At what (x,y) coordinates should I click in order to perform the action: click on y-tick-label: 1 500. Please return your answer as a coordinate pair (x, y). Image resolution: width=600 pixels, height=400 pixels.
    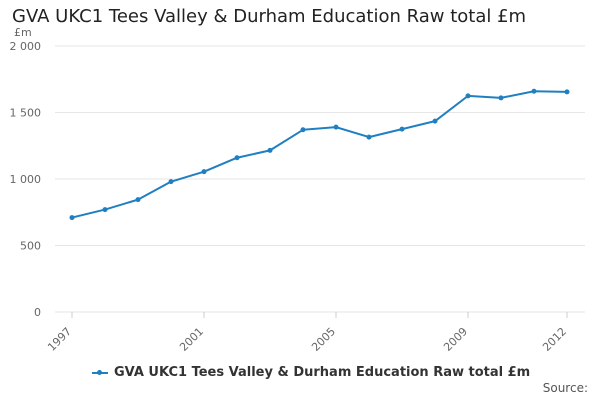
    Looking at the image, I should click on (26, 113).